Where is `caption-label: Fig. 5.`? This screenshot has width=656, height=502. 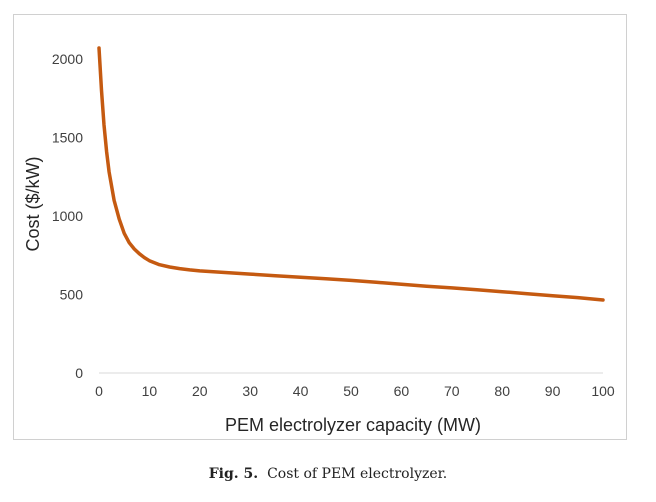 caption-label: Fig. 5. is located at coordinates (233, 474).